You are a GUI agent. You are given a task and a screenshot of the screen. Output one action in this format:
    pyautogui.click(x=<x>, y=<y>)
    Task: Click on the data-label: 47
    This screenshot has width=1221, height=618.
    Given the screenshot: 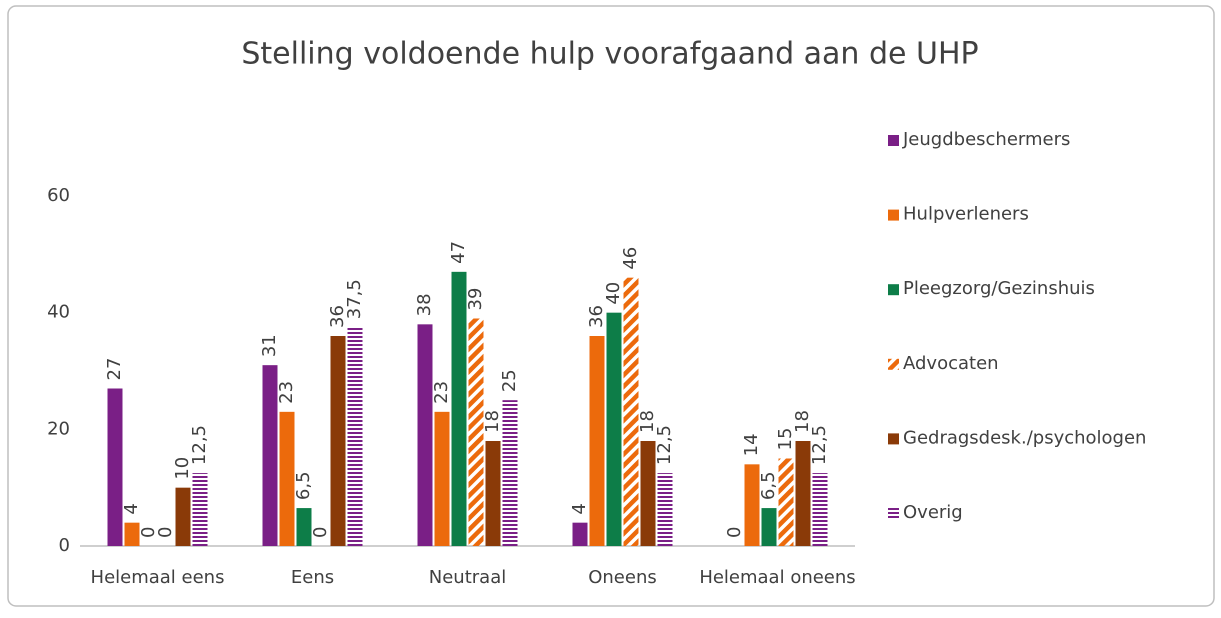 What is the action you would take?
    pyautogui.click(x=458, y=252)
    